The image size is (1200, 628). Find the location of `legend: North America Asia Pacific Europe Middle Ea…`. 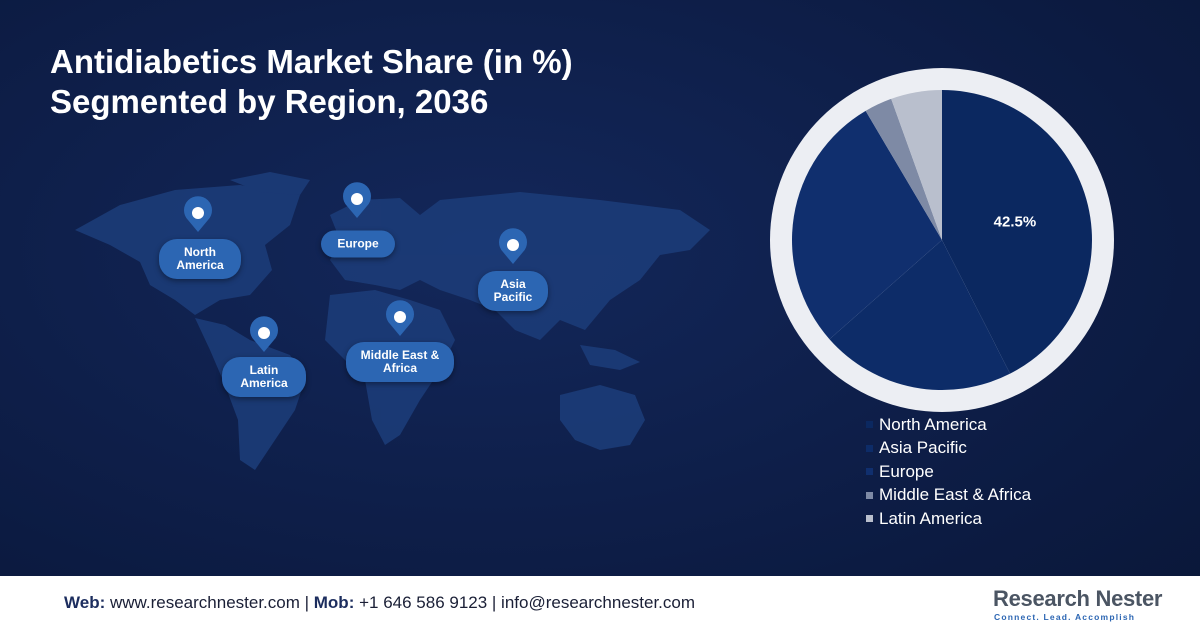

legend: North America Asia Pacific Europe Middle Ea… is located at coordinates (948, 472).